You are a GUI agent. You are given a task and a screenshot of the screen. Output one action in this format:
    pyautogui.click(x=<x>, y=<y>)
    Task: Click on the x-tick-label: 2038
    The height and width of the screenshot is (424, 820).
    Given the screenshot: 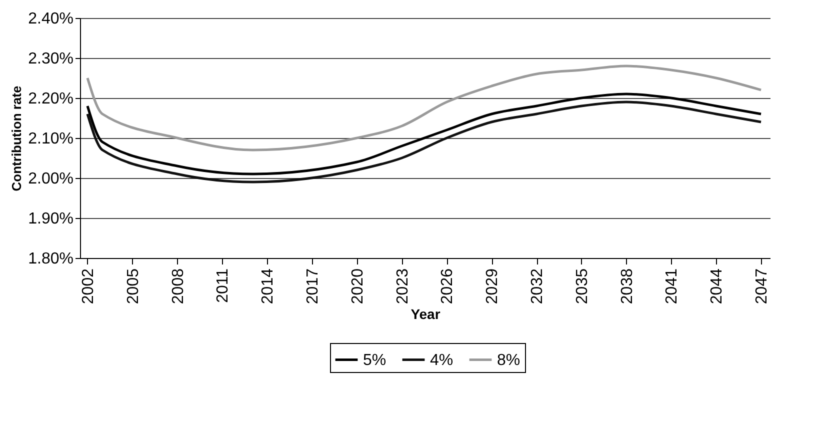 What is the action you would take?
    pyautogui.click(x=627, y=286)
    